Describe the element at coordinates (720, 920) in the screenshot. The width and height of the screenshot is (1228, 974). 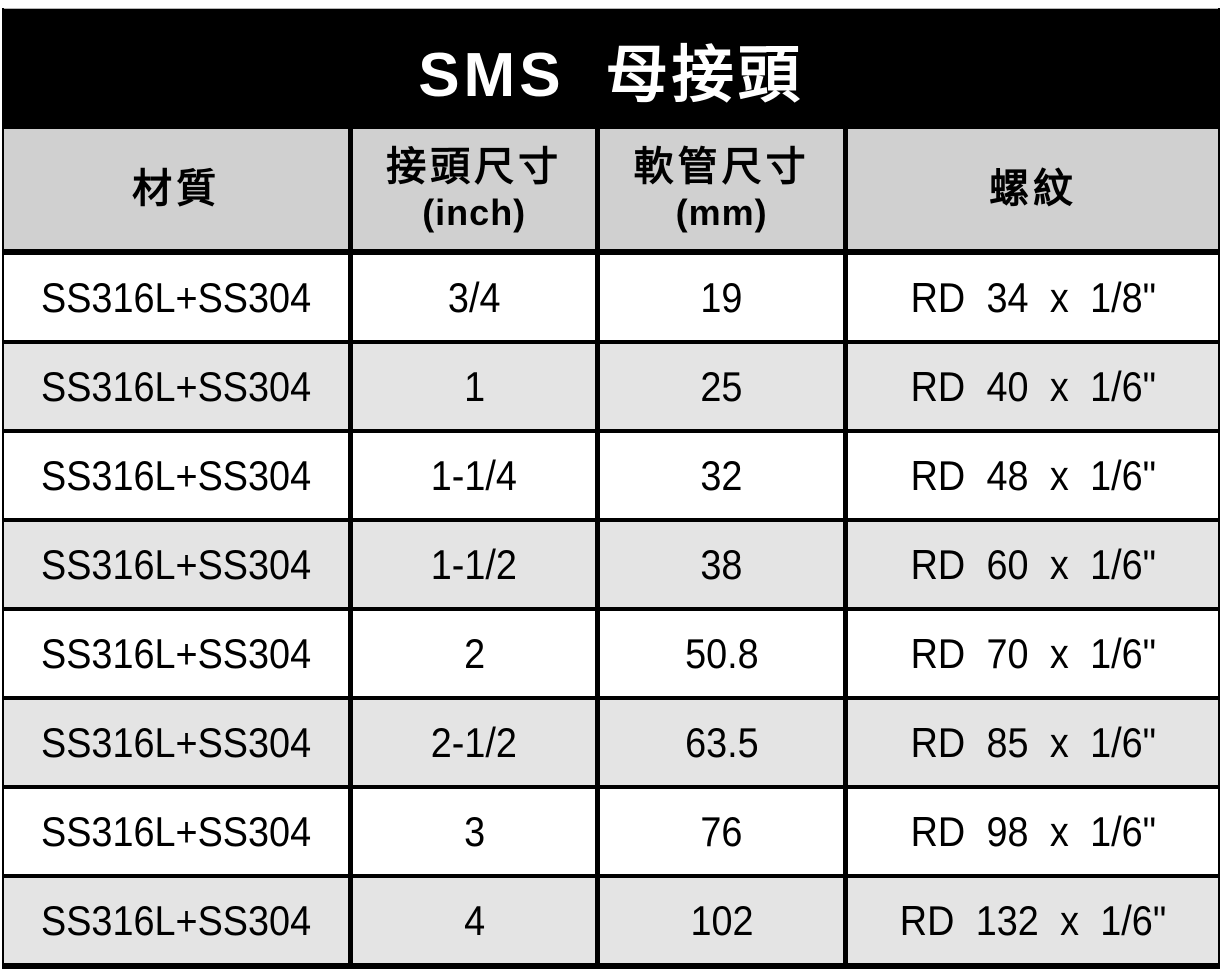
I see `hose-mm-cell: 102` at that location.